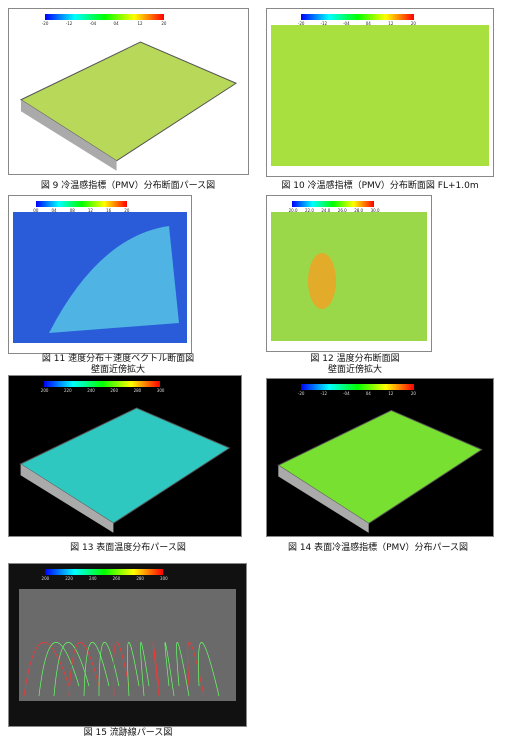 This screenshot has width=508, height=742. I want to click on scale-label: 08, so click(72, 210).